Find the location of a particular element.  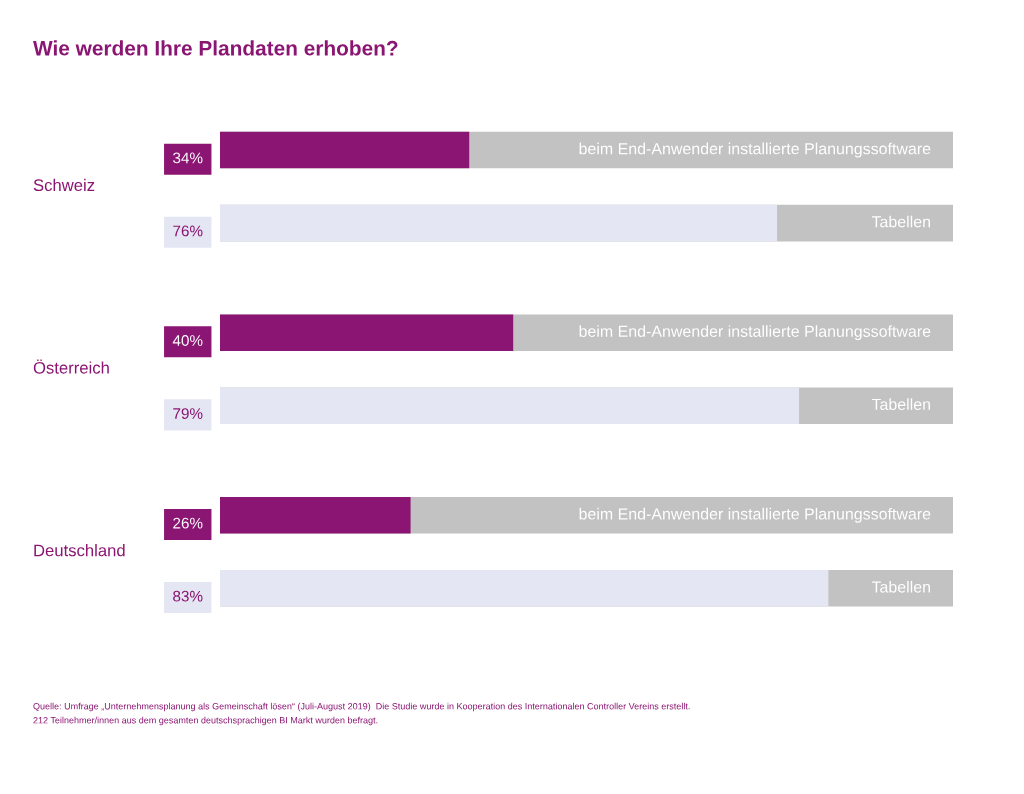

bar is located at coordinates (315, 515).